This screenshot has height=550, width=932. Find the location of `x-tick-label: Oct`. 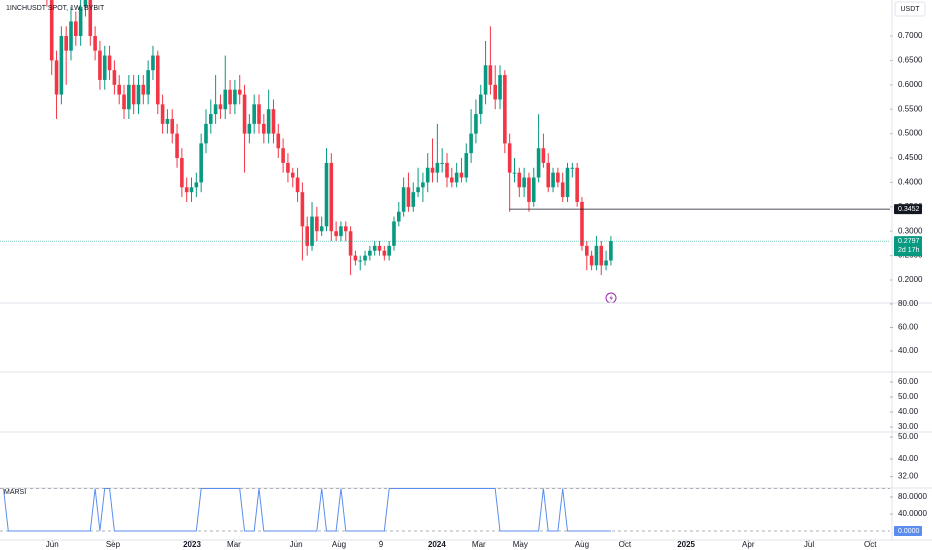

x-tick-label: Oct is located at coordinates (625, 544).